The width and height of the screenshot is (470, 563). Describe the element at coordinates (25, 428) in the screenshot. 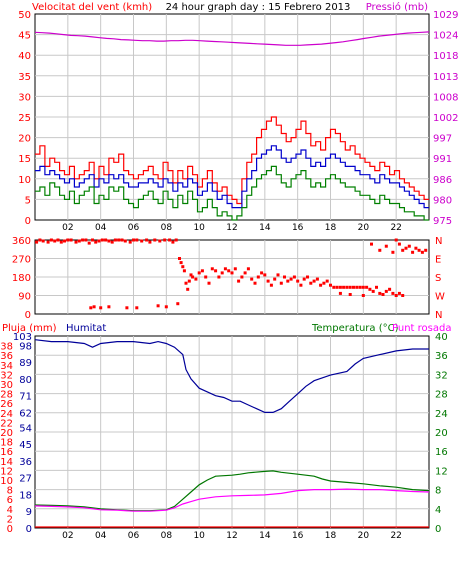

I see `humidity-y-tick-label: 54` at that location.